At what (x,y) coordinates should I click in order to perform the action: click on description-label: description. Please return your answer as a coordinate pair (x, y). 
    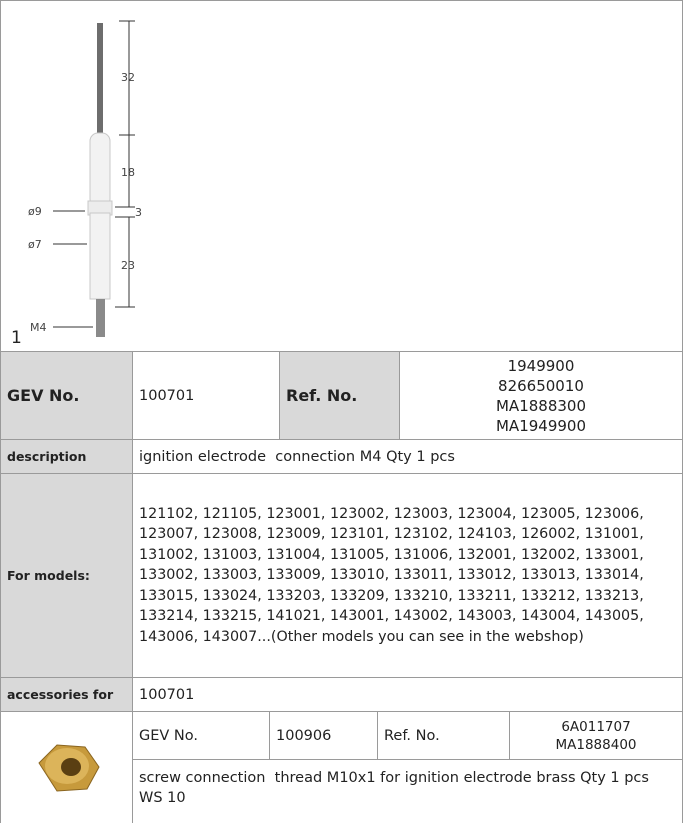
    Looking at the image, I should click on (66, 457).